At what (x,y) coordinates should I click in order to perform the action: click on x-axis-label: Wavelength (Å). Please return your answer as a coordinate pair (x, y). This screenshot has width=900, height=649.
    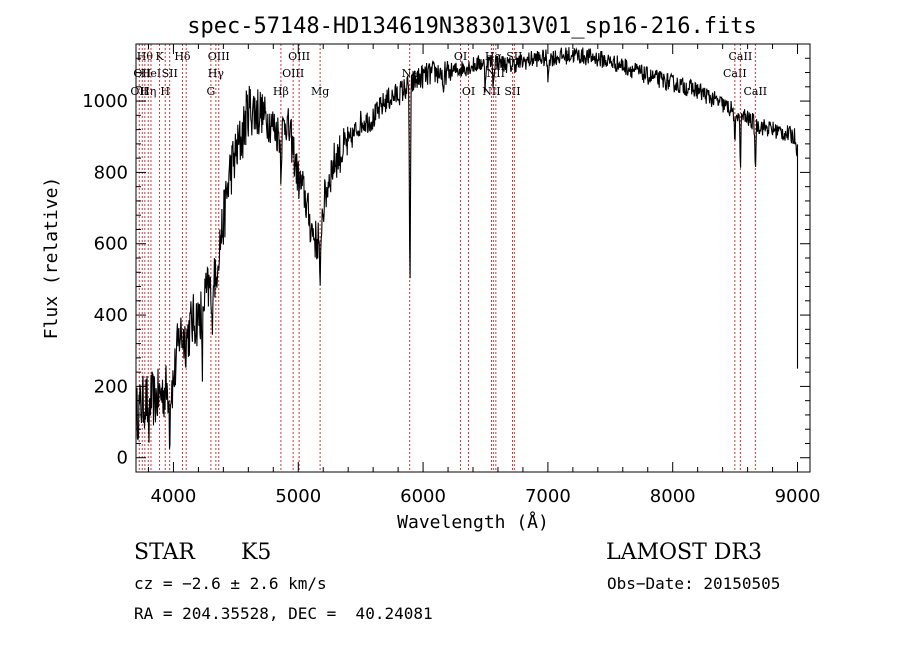
    Looking at the image, I should click on (473, 522).